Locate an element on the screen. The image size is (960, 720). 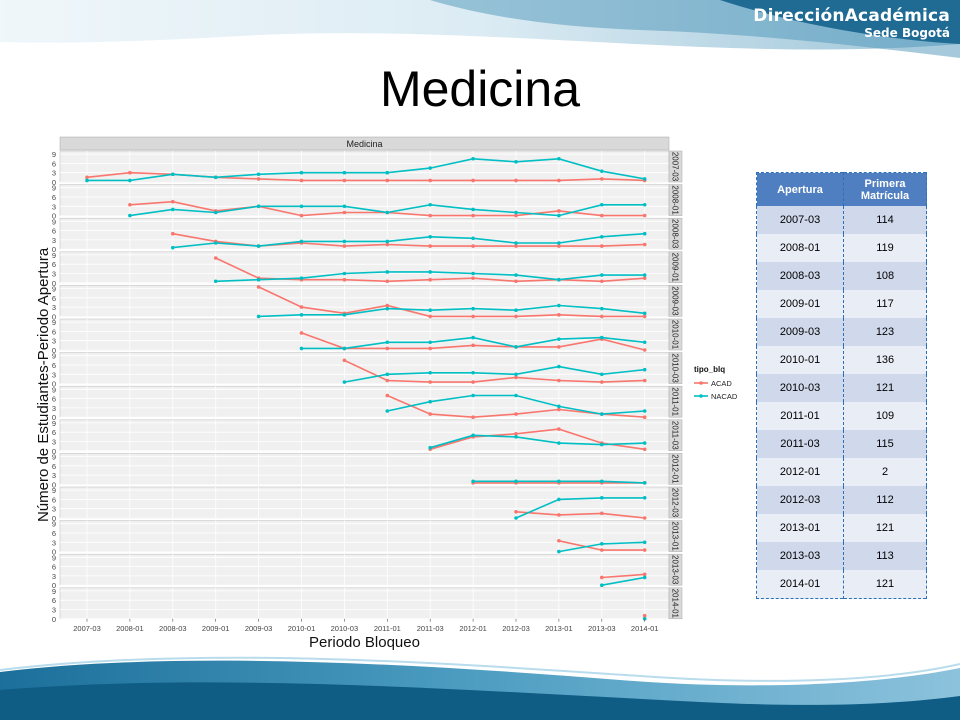
cell-apertura: 2011-01 is located at coordinates (800, 416).